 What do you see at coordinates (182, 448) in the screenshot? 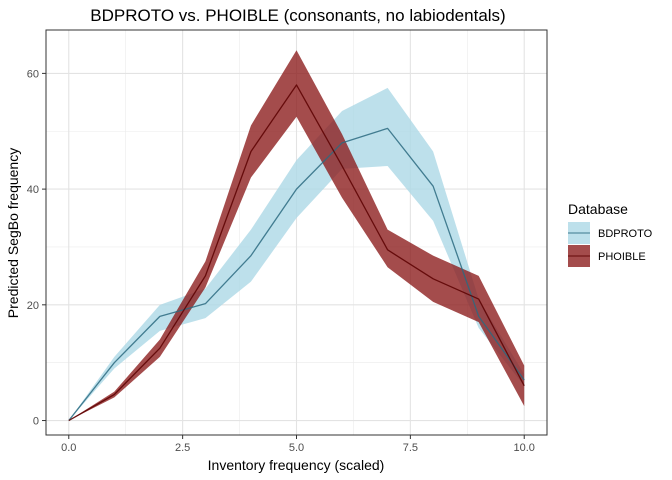
I see `x-tick-label: 2.5` at bounding box center [182, 448].